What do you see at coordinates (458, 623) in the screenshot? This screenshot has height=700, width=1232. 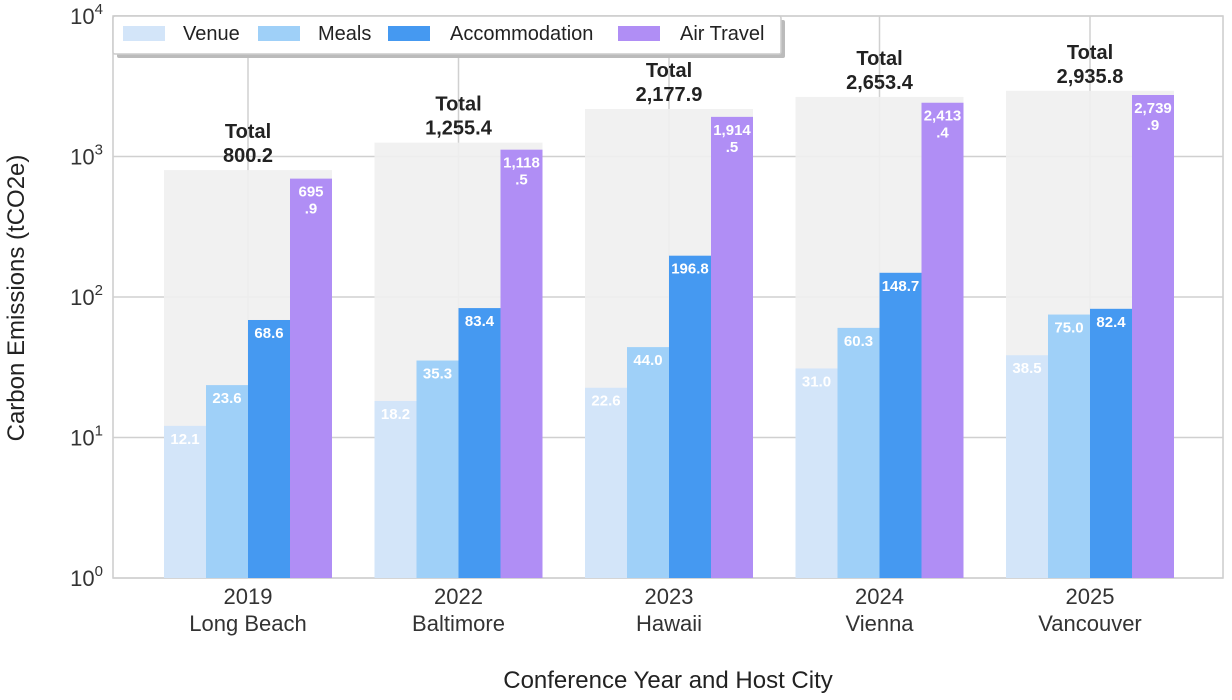 I see `x-tick-city: Baltimore` at bounding box center [458, 623].